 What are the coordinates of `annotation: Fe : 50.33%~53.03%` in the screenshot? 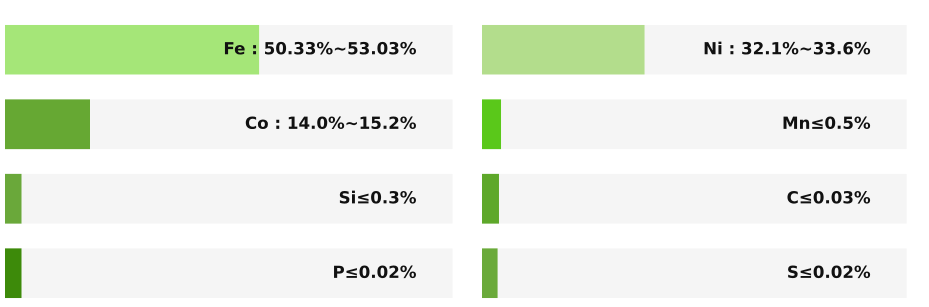 It's located at (320, 48).